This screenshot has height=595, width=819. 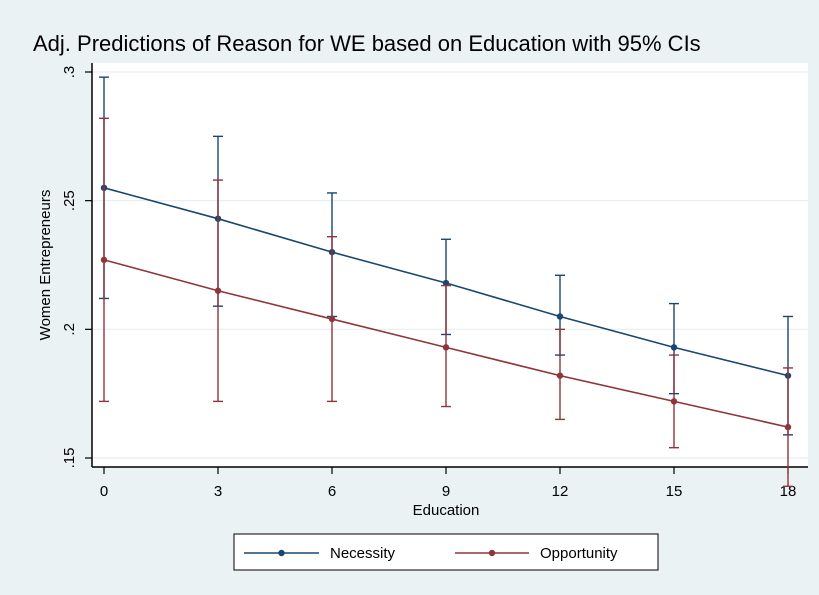 What do you see at coordinates (76, 267) in the screenshot?
I see `y-ticks: .15 .2 .25 .3` at bounding box center [76, 267].